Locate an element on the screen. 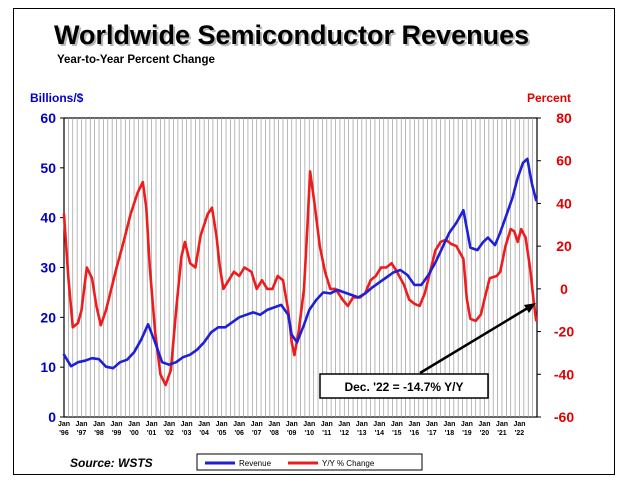 The image size is (632, 490). x-axis-tick-year: '99 is located at coordinates (117, 433).